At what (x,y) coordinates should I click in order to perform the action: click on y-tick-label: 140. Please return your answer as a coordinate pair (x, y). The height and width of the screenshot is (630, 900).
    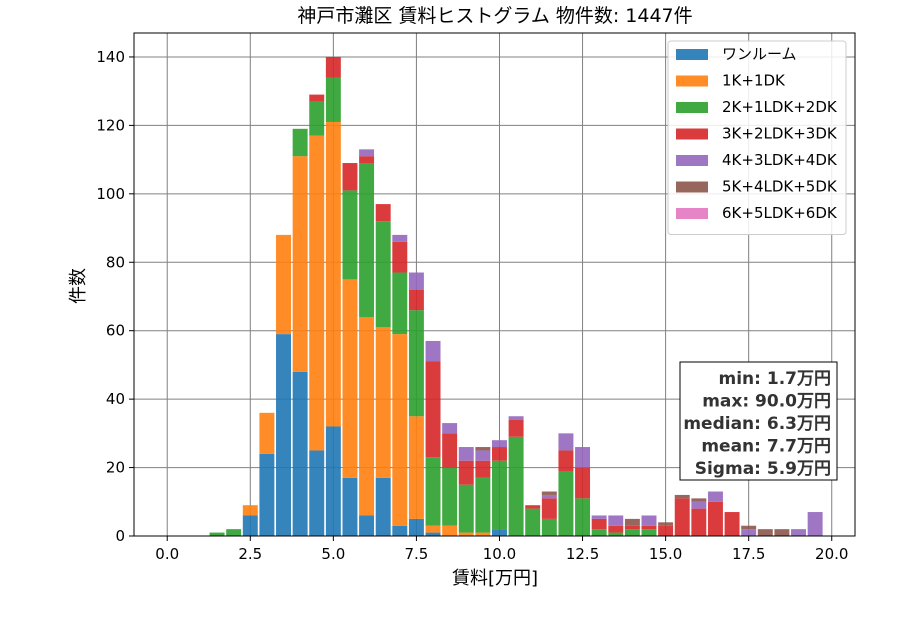
    Looking at the image, I should click on (110, 57).